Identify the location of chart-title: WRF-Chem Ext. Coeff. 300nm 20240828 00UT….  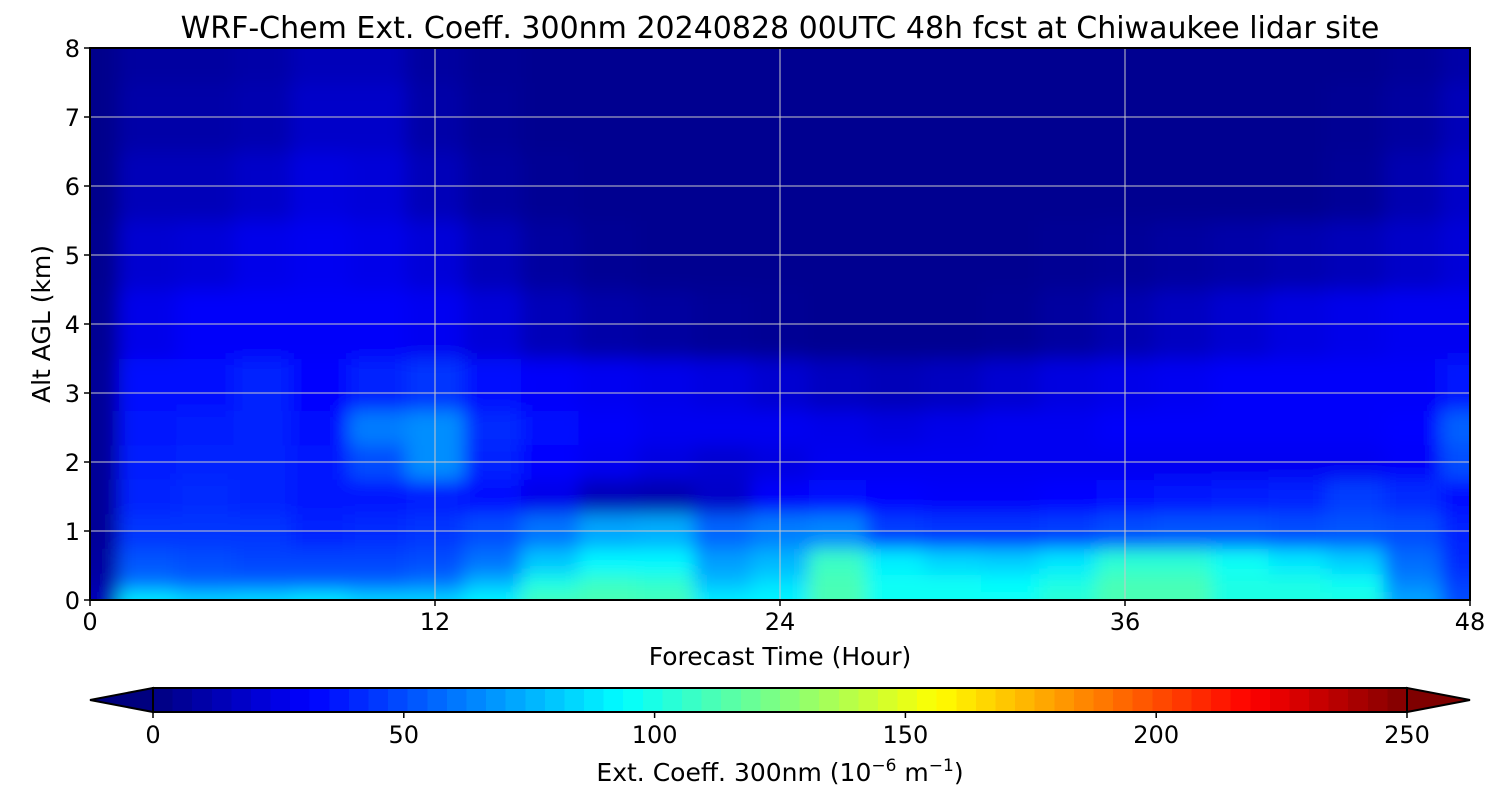
(780, 28).